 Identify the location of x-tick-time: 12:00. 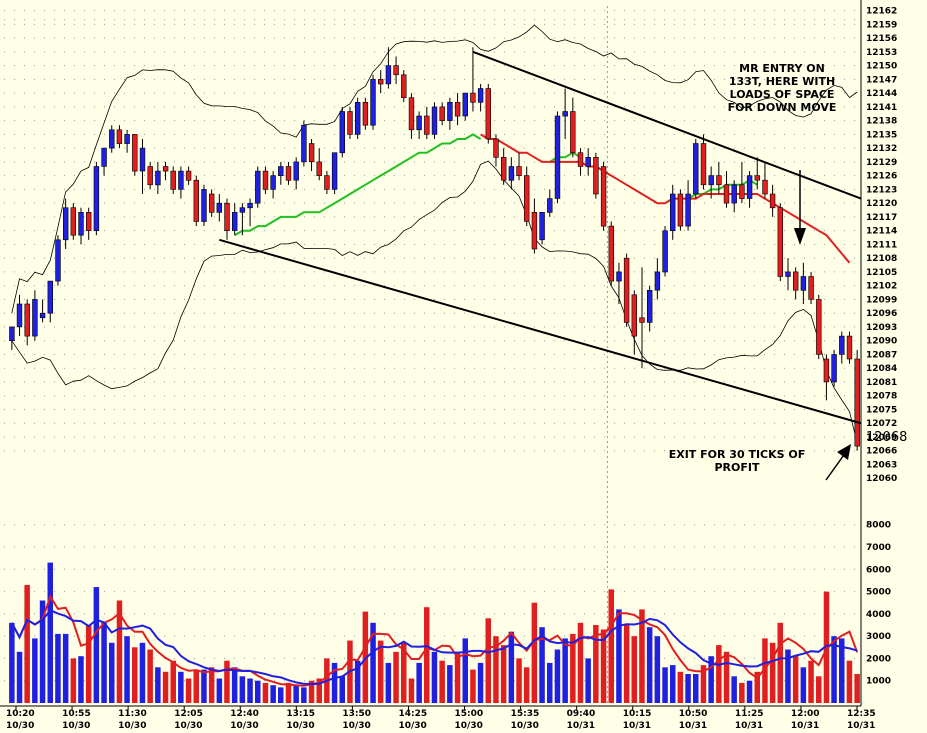
(805, 714).